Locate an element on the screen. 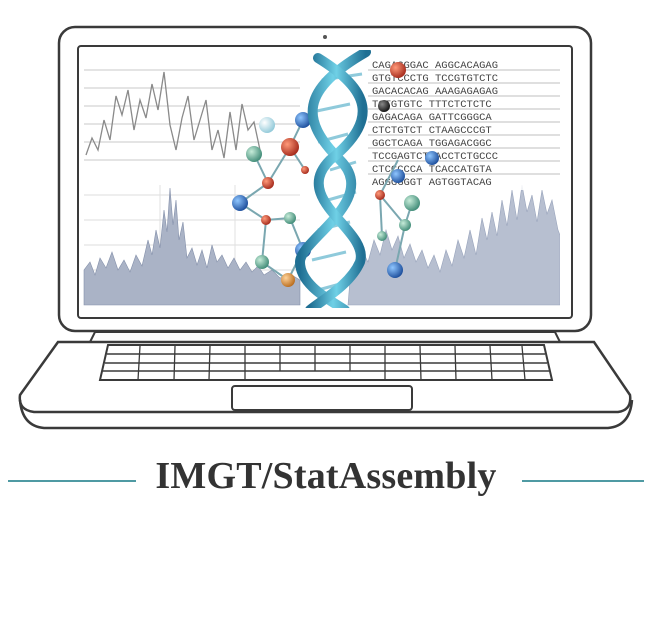  sequence-line: GTGTCCCTG TCCGTGTCTC is located at coordinates (435, 79).